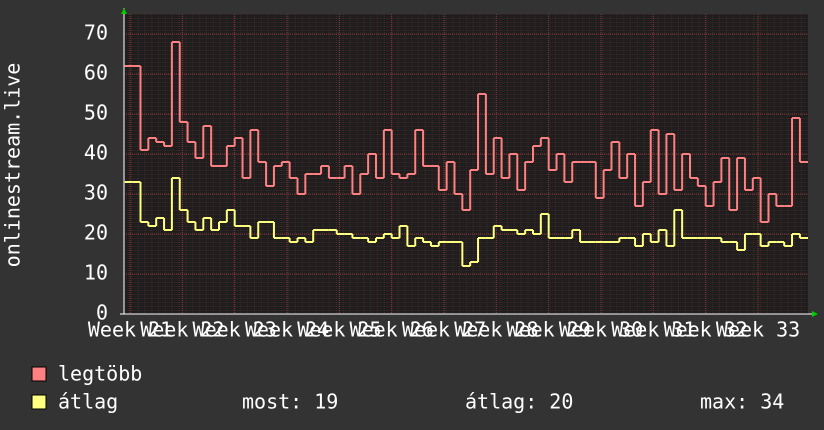 This screenshot has height=430, width=824. What do you see at coordinates (758, 330) in the screenshot?
I see `x-tick-label: Week 33` at bounding box center [758, 330].